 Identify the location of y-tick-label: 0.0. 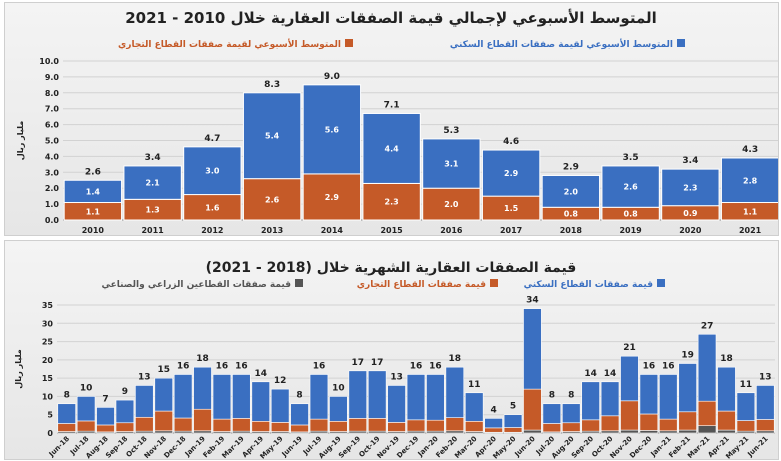
(52, 220).